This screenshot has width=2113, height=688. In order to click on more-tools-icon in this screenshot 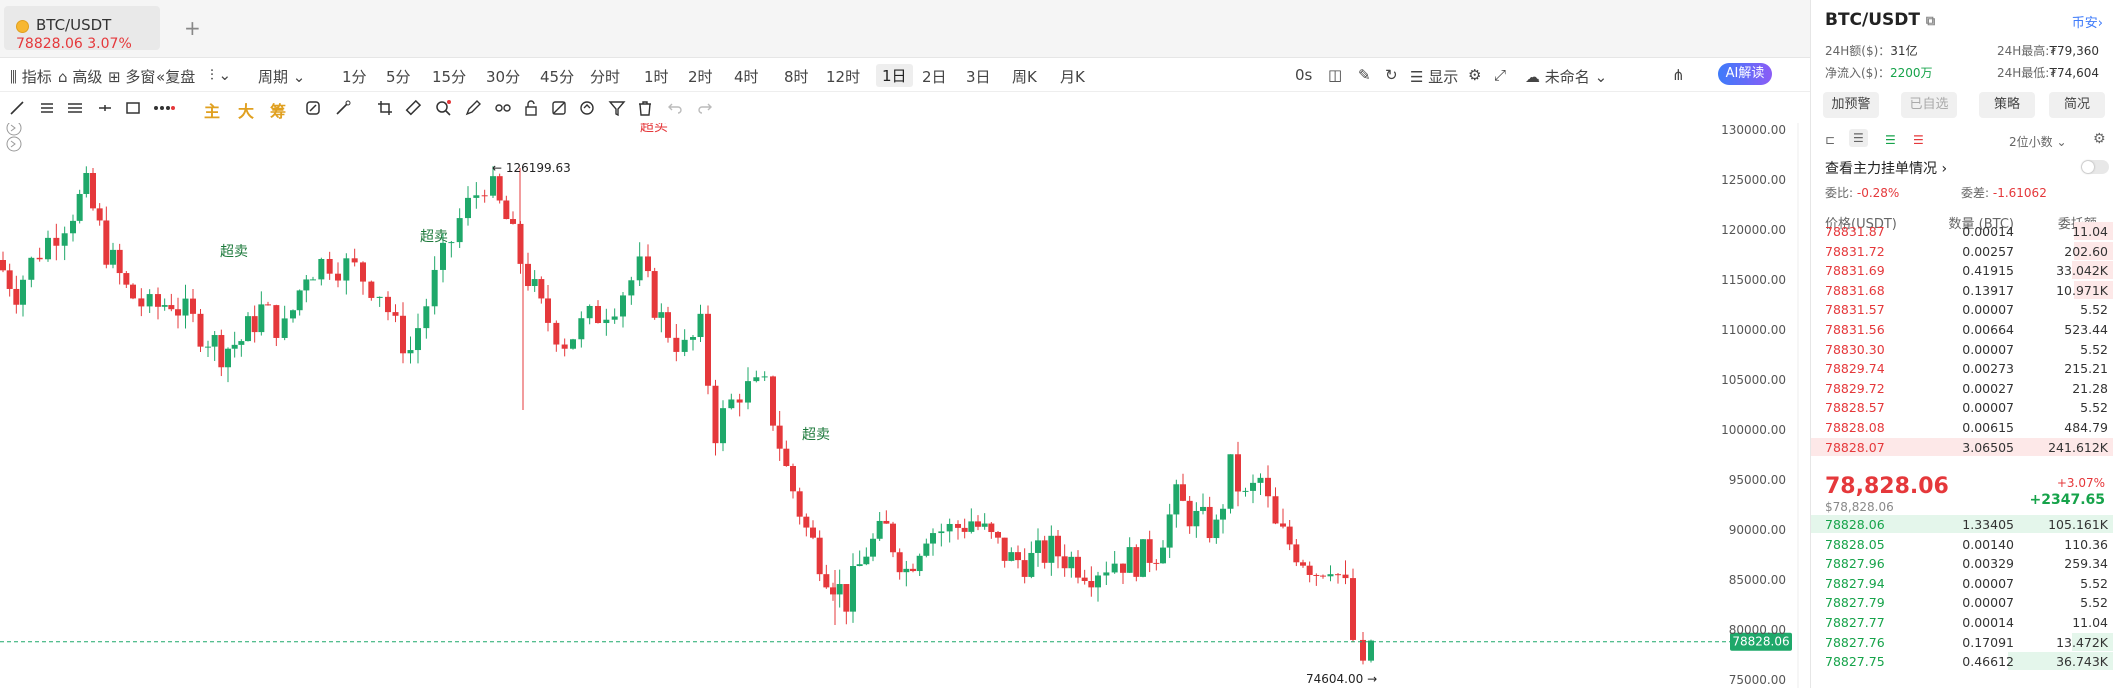, I will do `click(164, 108)`.